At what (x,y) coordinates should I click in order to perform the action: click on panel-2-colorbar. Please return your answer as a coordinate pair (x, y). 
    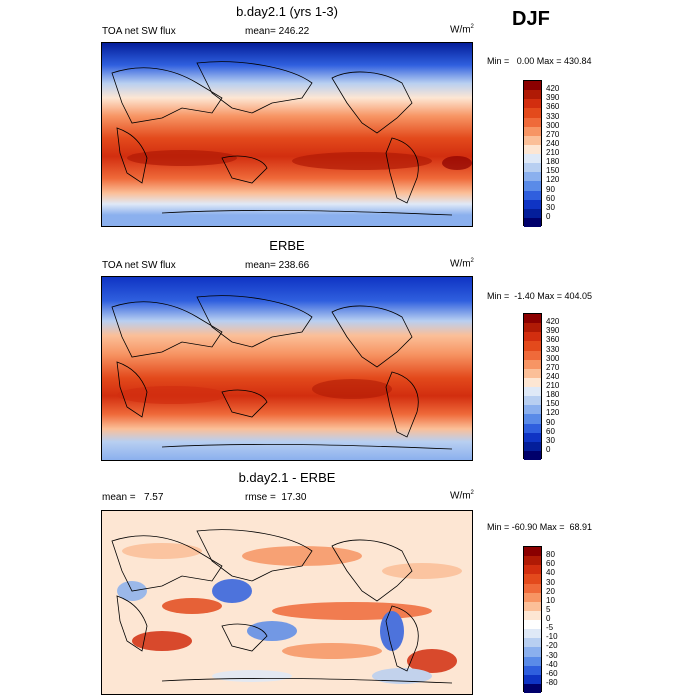
    Looking at the image, I should click on (532, 386).